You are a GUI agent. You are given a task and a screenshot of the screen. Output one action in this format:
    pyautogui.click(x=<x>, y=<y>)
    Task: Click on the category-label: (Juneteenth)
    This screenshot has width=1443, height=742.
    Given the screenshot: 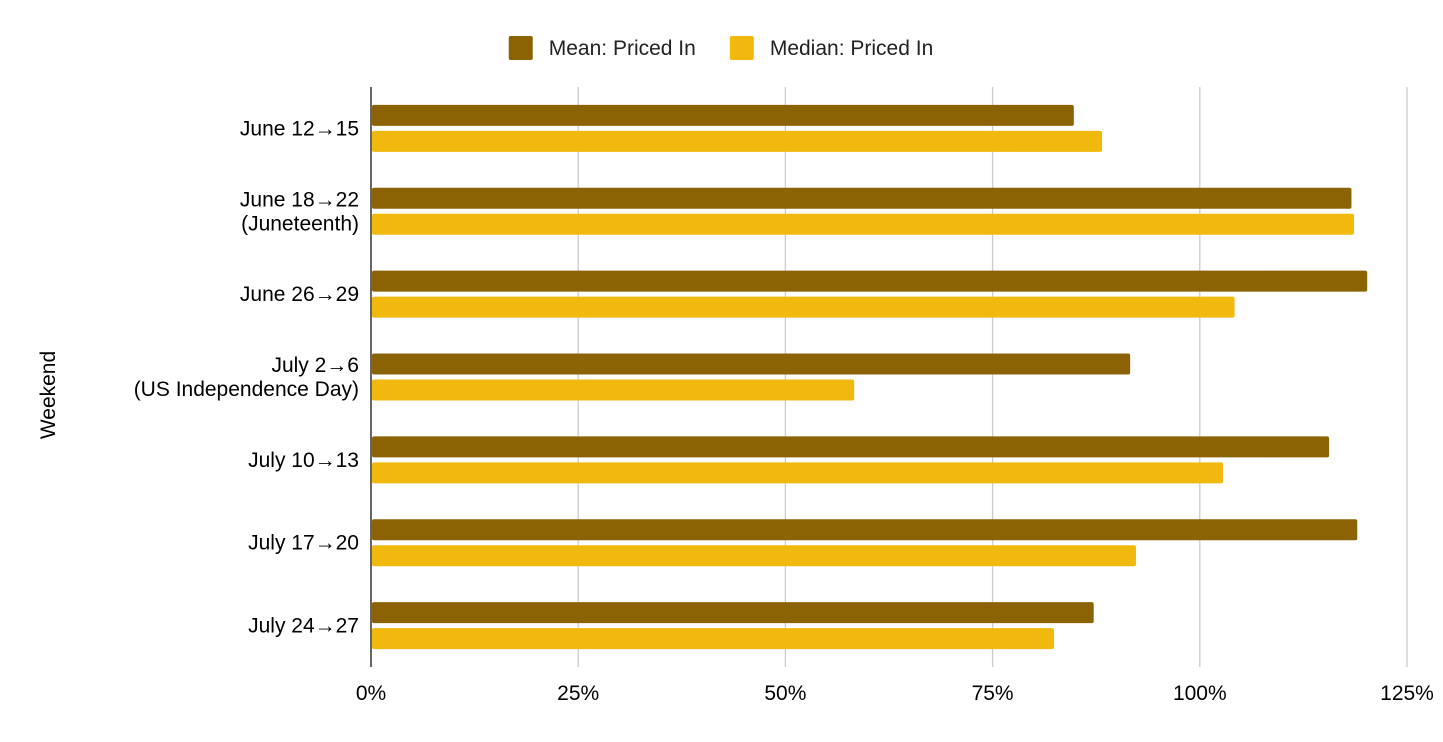 What is the action you would take?
    pyautogui.click(x=300, y=223)
    